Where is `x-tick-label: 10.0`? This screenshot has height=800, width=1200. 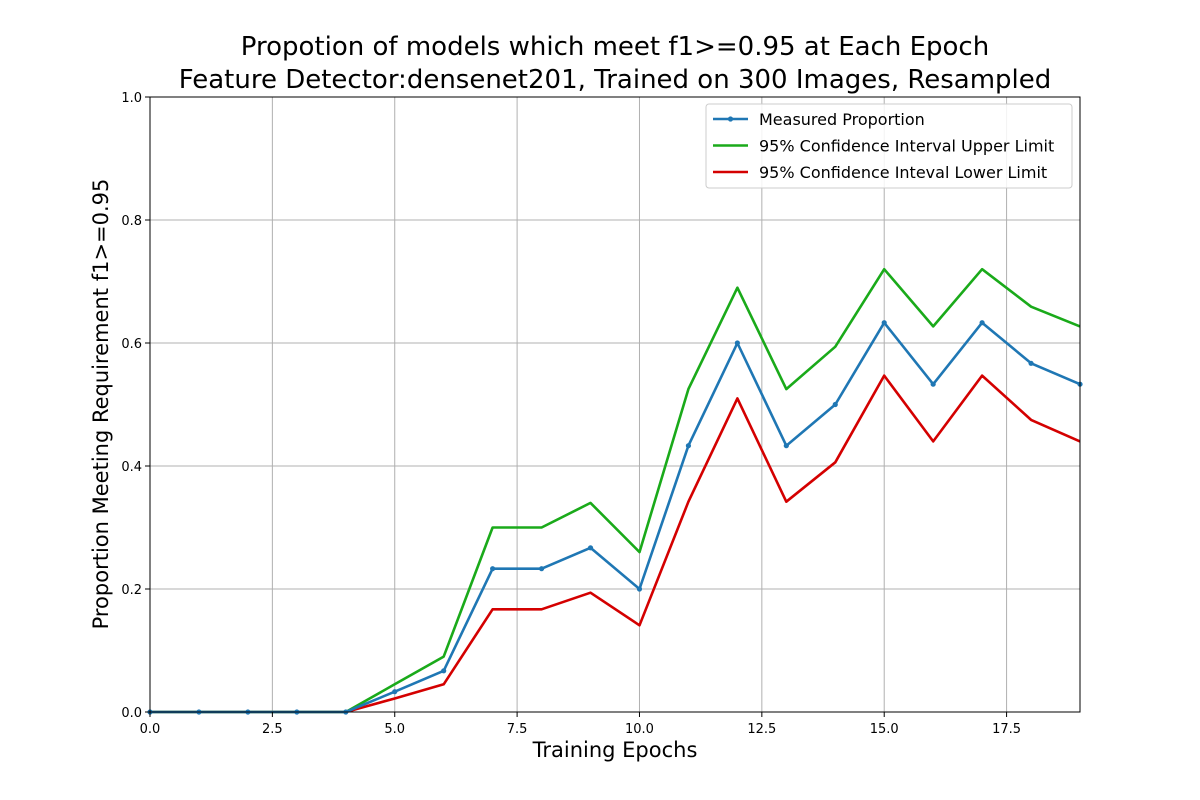
x-tick-label: 10.0 is located at coordinates (639, 729).